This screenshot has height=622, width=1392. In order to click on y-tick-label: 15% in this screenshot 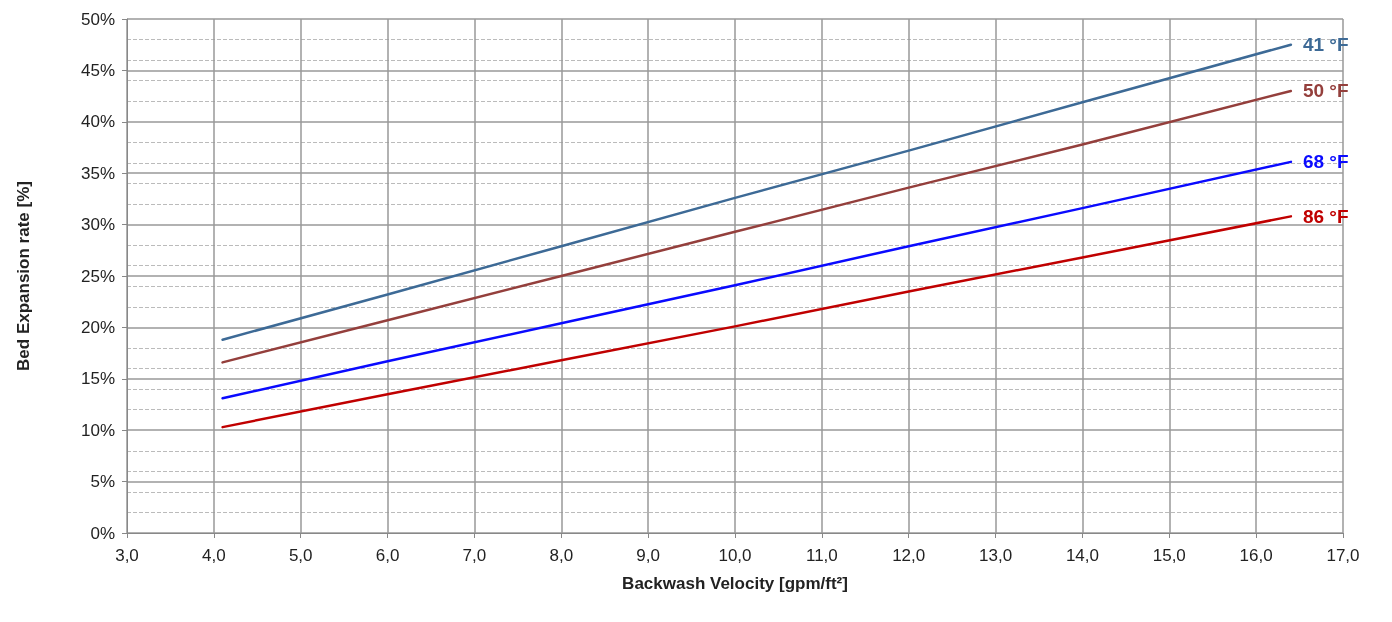, I will do `click(97, 379)`.